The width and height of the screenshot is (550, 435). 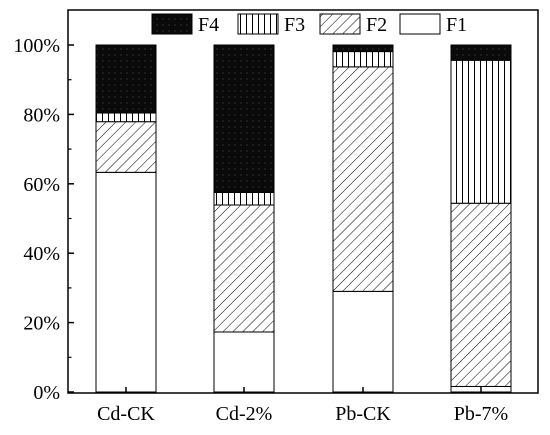 I want to click on bar-segment-f1-cd-2pct, so click(x=244, y=362).